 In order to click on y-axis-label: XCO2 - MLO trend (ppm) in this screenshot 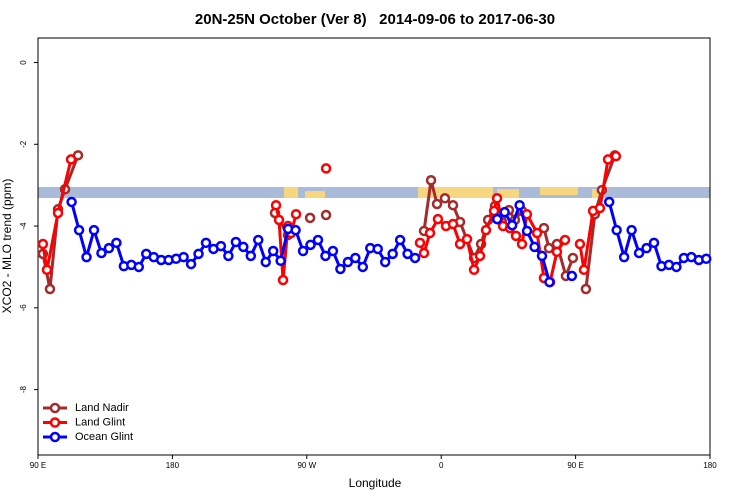, I will do `click(7, 246)`.